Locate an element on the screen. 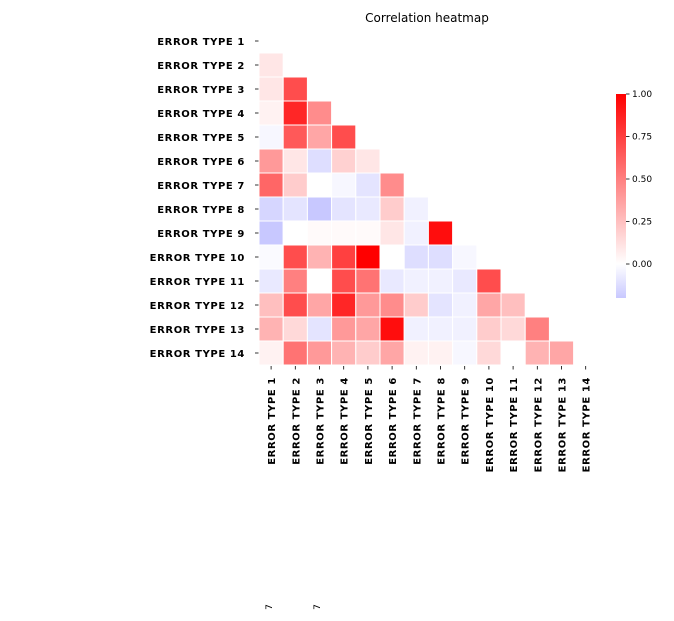 The image size is (674, 621). colorbar-tick-label-2: 0.75 is located at coordinates (642, 138).